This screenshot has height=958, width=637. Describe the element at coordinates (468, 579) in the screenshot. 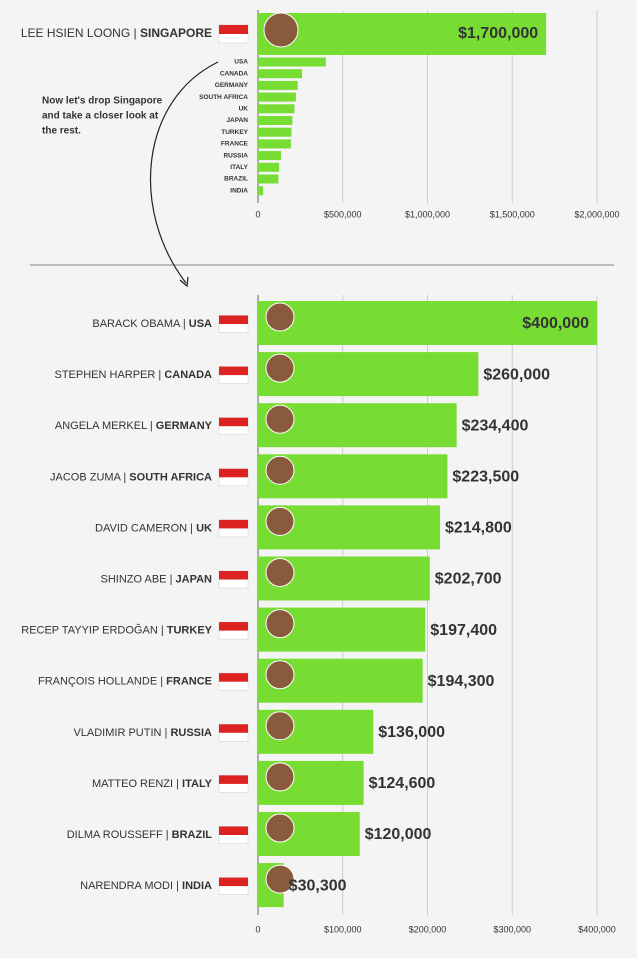

I see `value-label: $202,700` at that location.